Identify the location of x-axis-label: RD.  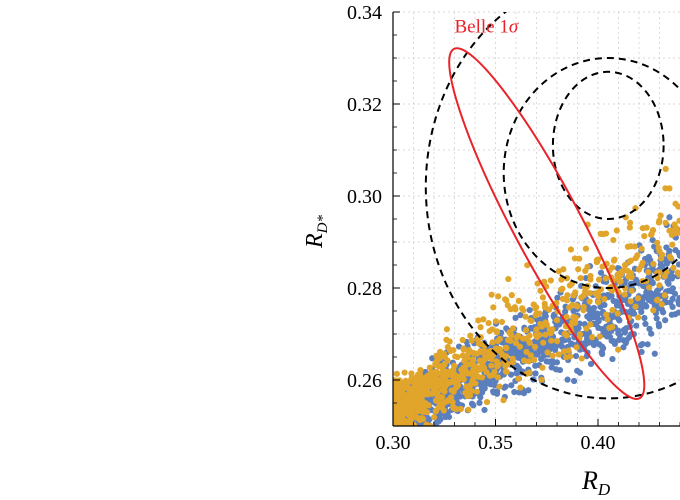
(596, 482).